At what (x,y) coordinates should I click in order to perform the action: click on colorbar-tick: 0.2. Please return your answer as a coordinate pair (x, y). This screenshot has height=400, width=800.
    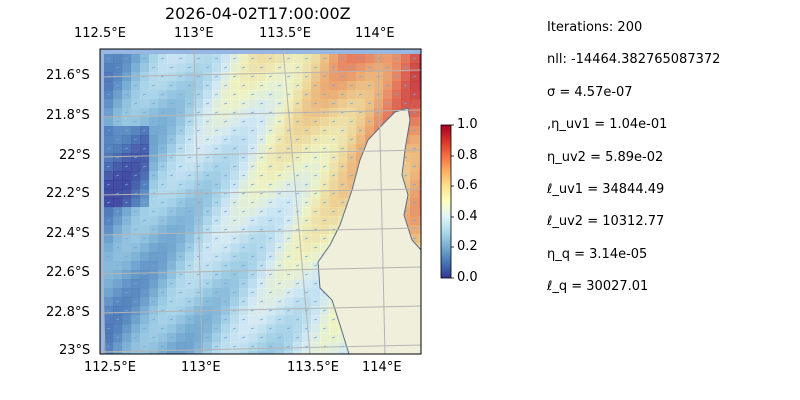
    Looking at the image, I should click on (467, 246).